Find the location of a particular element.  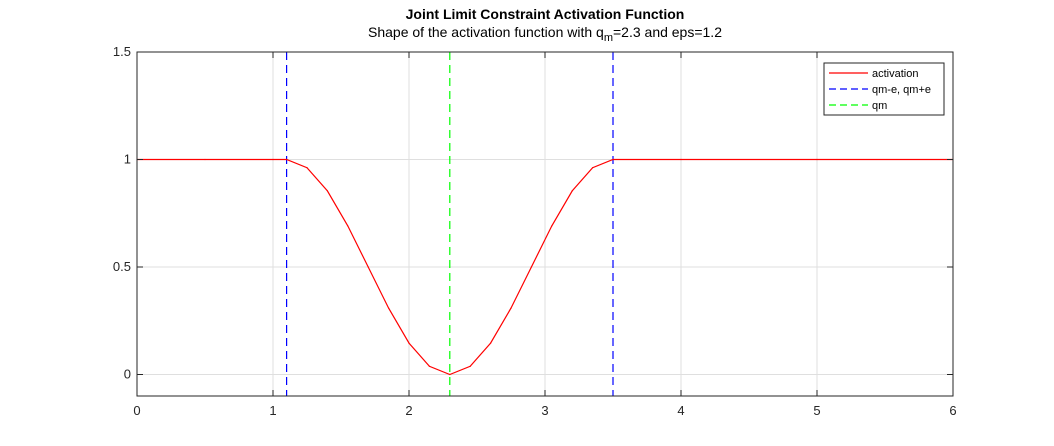

subtitle-subscript: m is located at coordinates (608, 37).